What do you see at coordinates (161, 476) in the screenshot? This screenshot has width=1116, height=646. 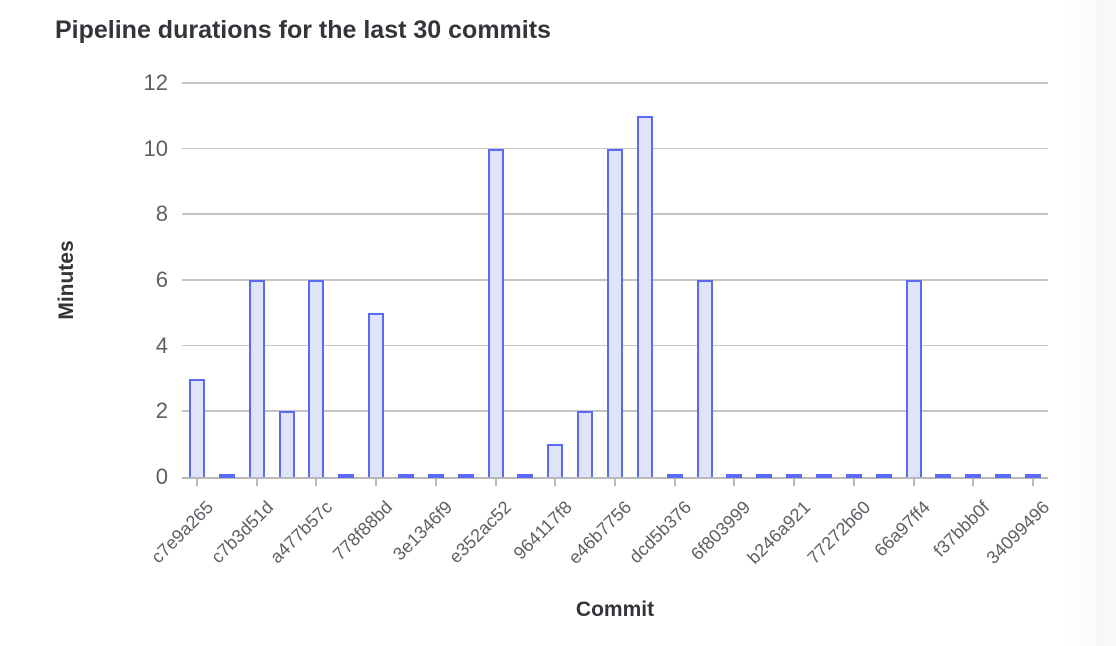 I see `y-tick-label-0: 0` at bounding box center [161, 476].